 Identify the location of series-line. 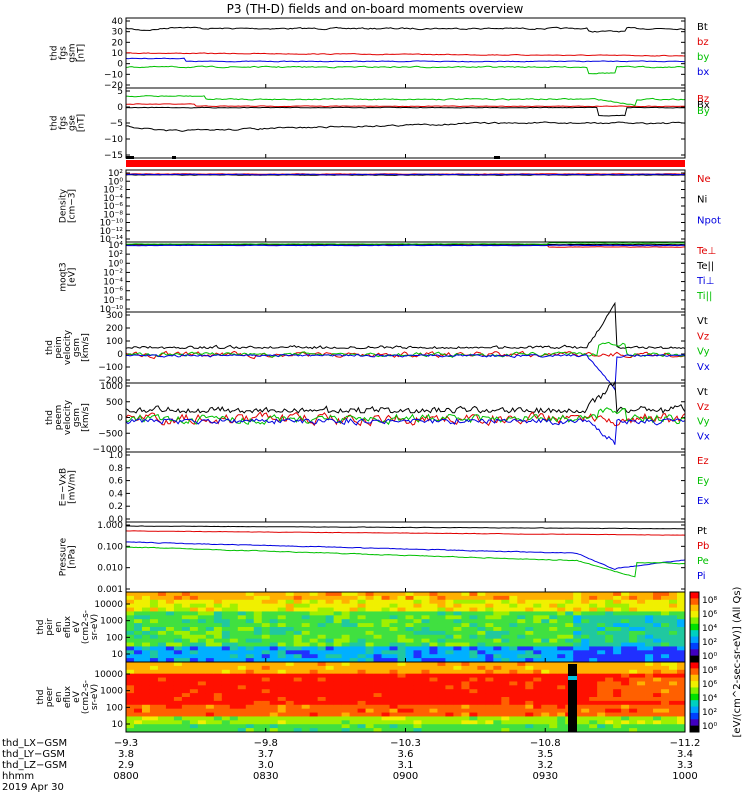
(405, 54).